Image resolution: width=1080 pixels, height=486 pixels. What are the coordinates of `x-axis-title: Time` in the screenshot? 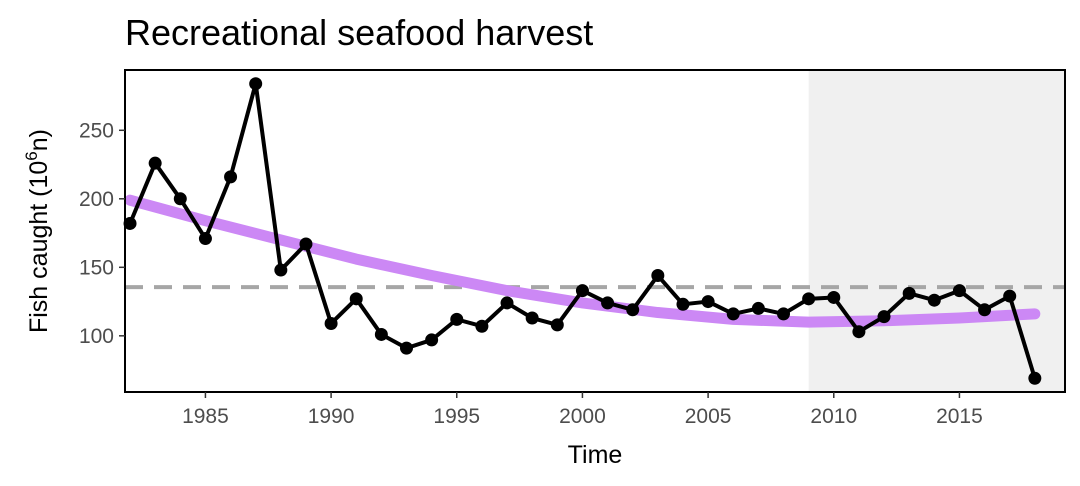 It's located at (595, 455).